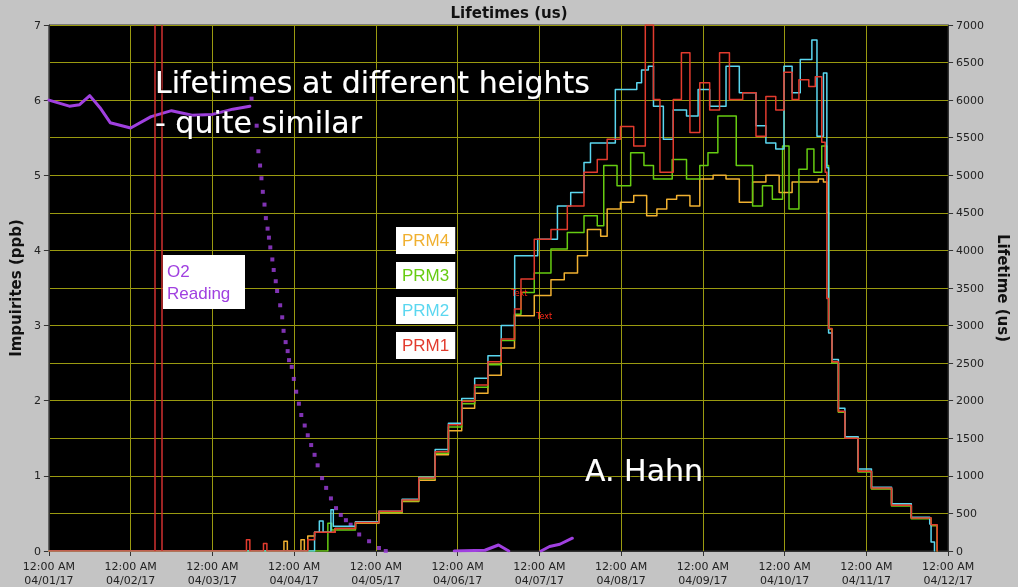 Image resolution: width=1018 pixels, height=587 pixels. I want to click on x-tick-label: 12:00 AM 04/09/17, so click(702, 573).